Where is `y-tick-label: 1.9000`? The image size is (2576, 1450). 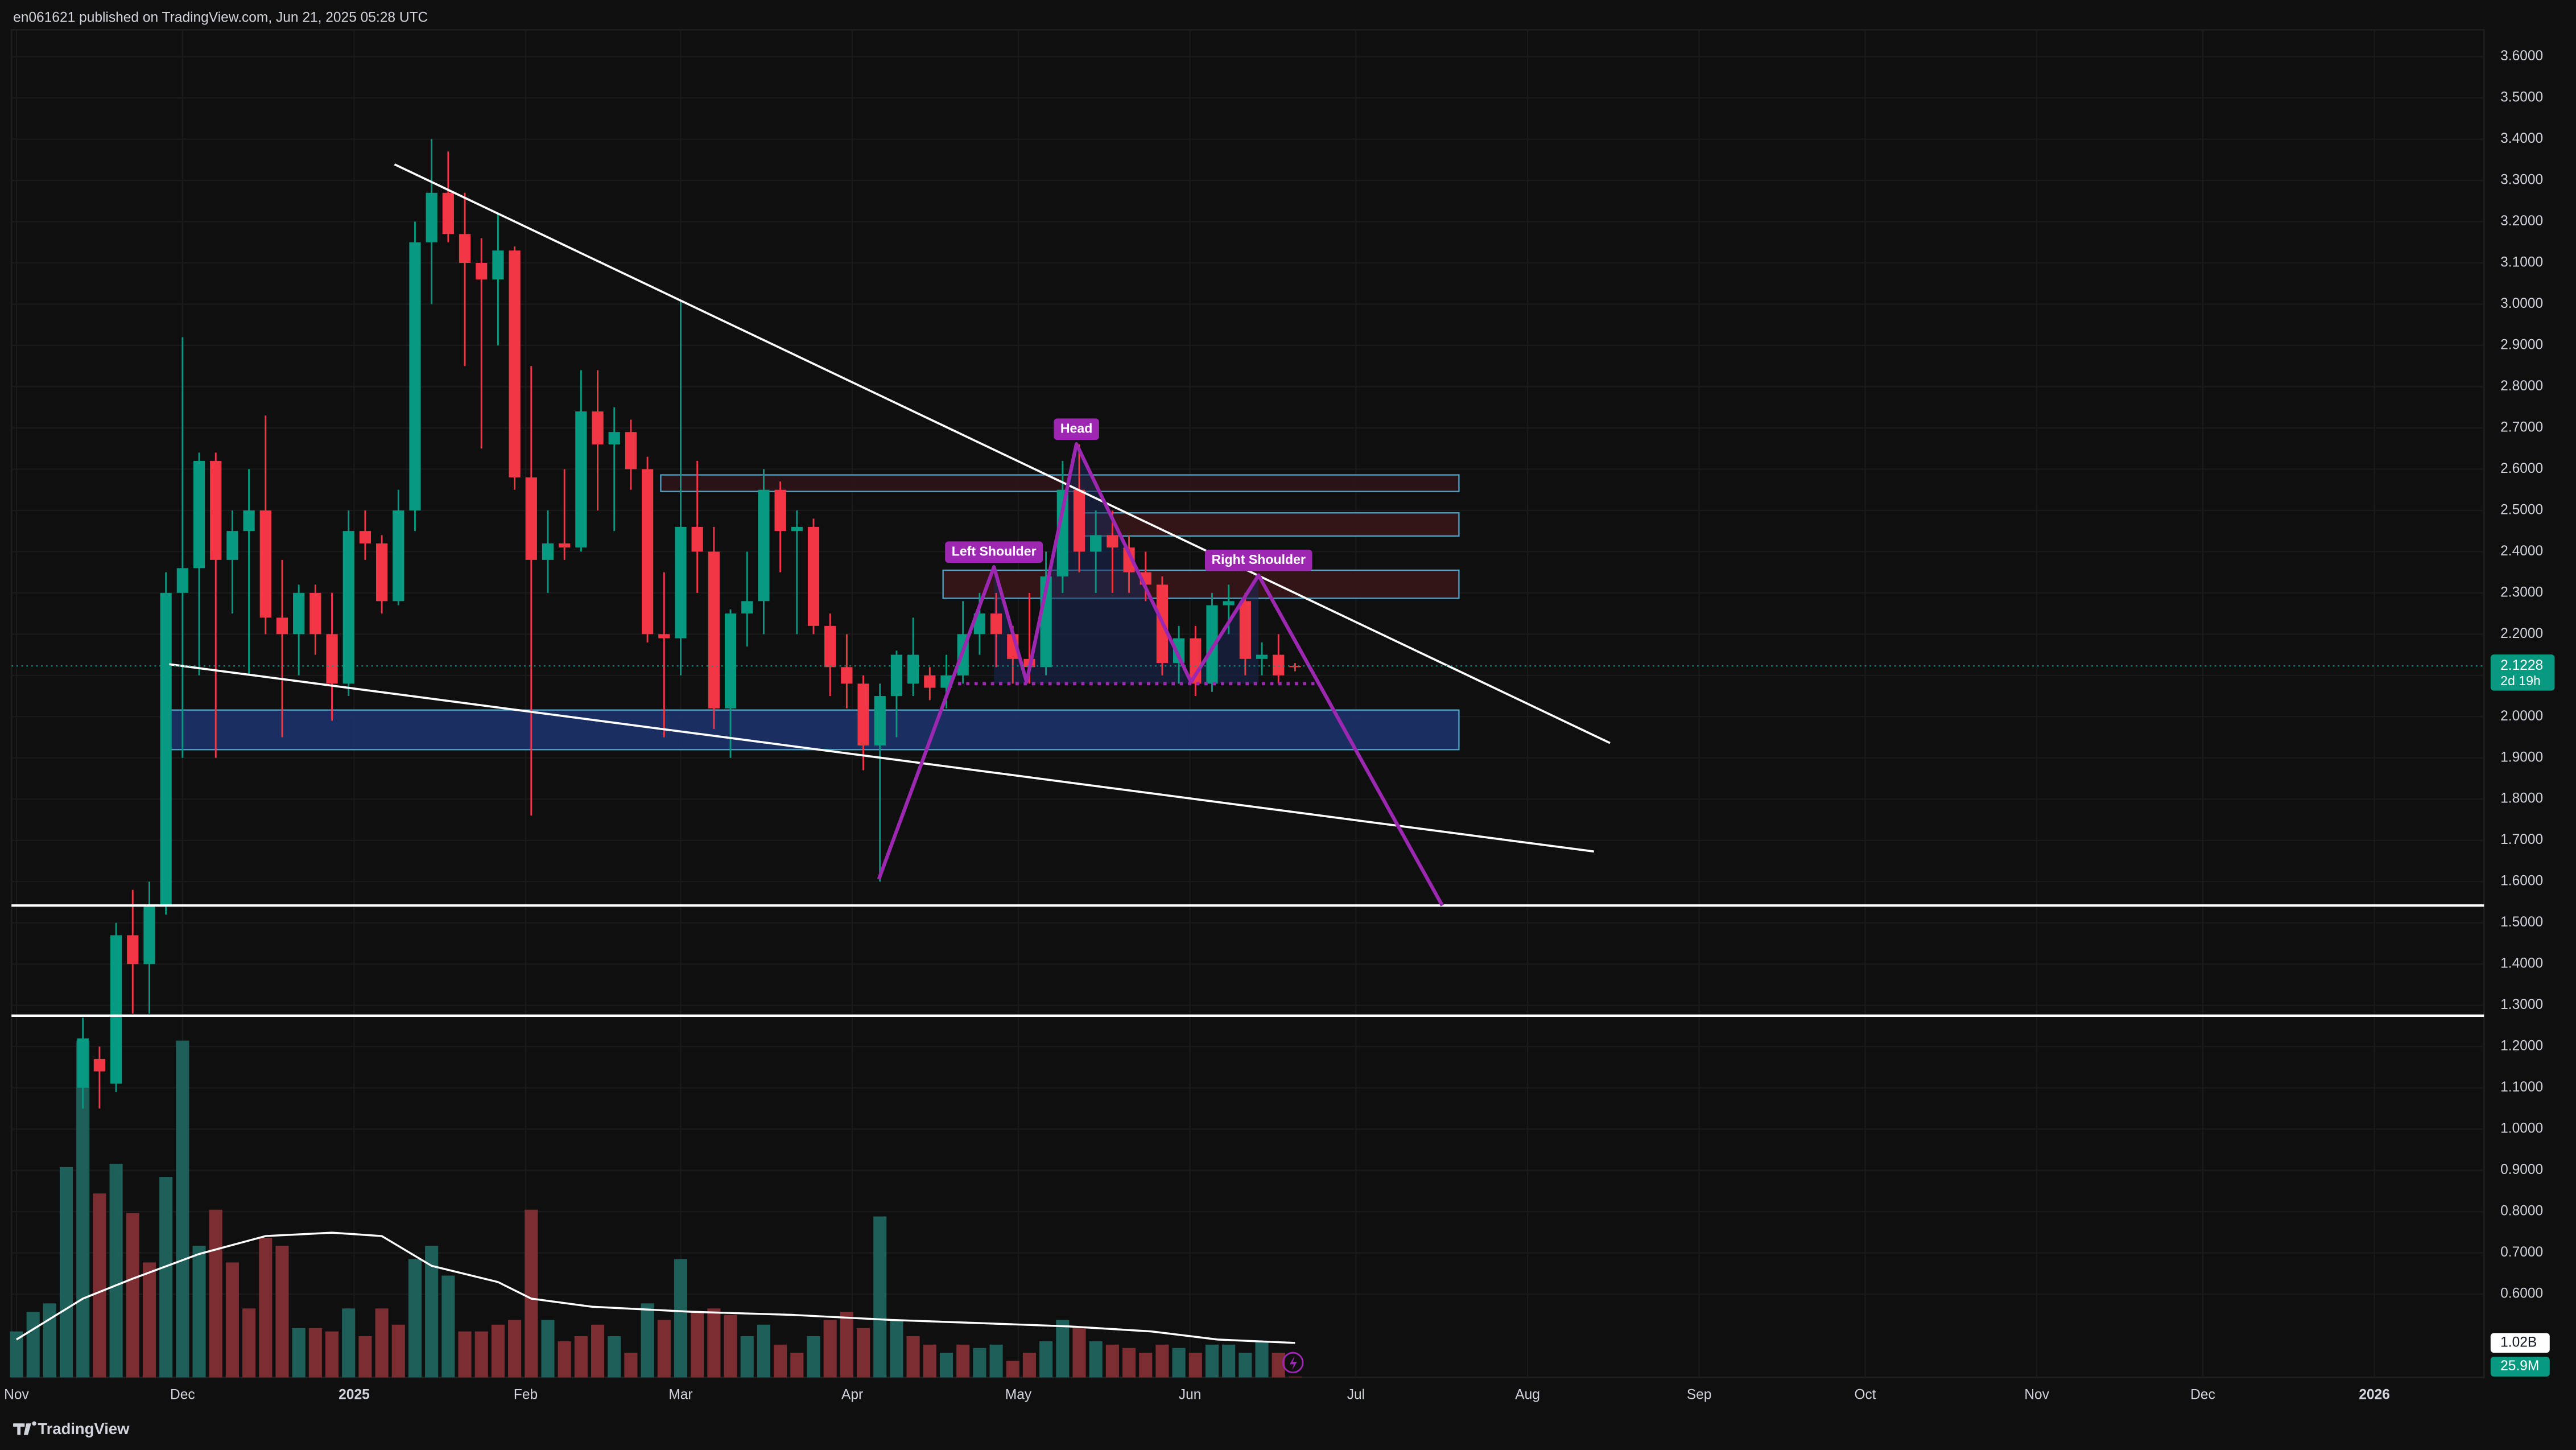 y-tick-label: 1.9000 is located at coordinates (2522, 757).